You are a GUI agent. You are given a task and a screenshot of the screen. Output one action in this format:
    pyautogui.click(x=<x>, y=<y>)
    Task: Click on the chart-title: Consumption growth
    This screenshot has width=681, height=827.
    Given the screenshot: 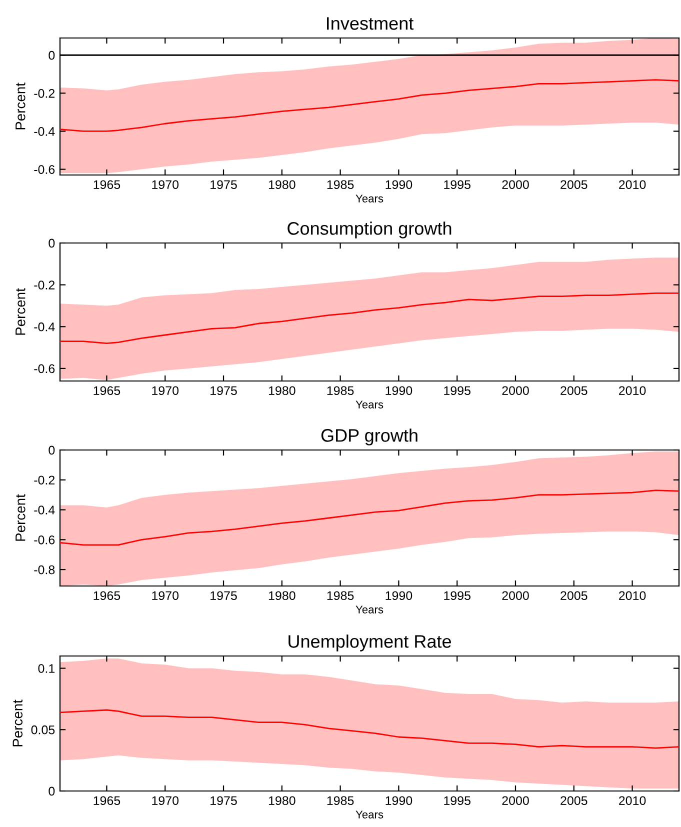 What is the action you would take?
    pyautogui.click(x=370, y=230)
    